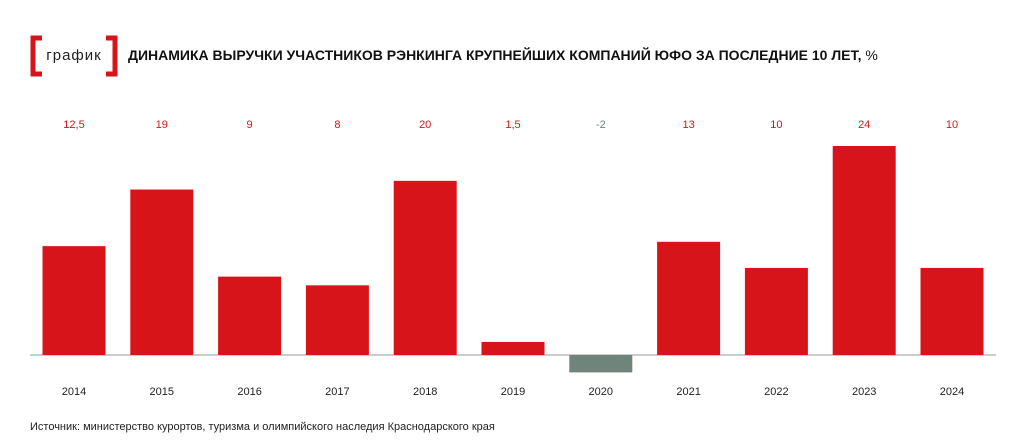 The width and height of the screenshot is (1024, 448). Describe the element at coordinates (601, 125) in the screenshot. I see `value-label: -2` at that location.